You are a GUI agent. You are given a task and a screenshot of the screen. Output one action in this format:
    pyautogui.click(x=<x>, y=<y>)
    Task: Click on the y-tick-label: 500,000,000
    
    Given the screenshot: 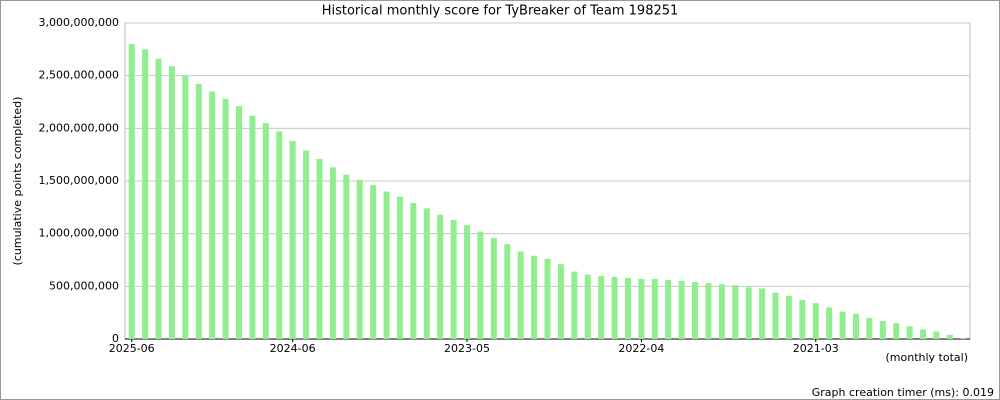 What is the action you would take?
    pyautogui.click(x=84, y=285)
    